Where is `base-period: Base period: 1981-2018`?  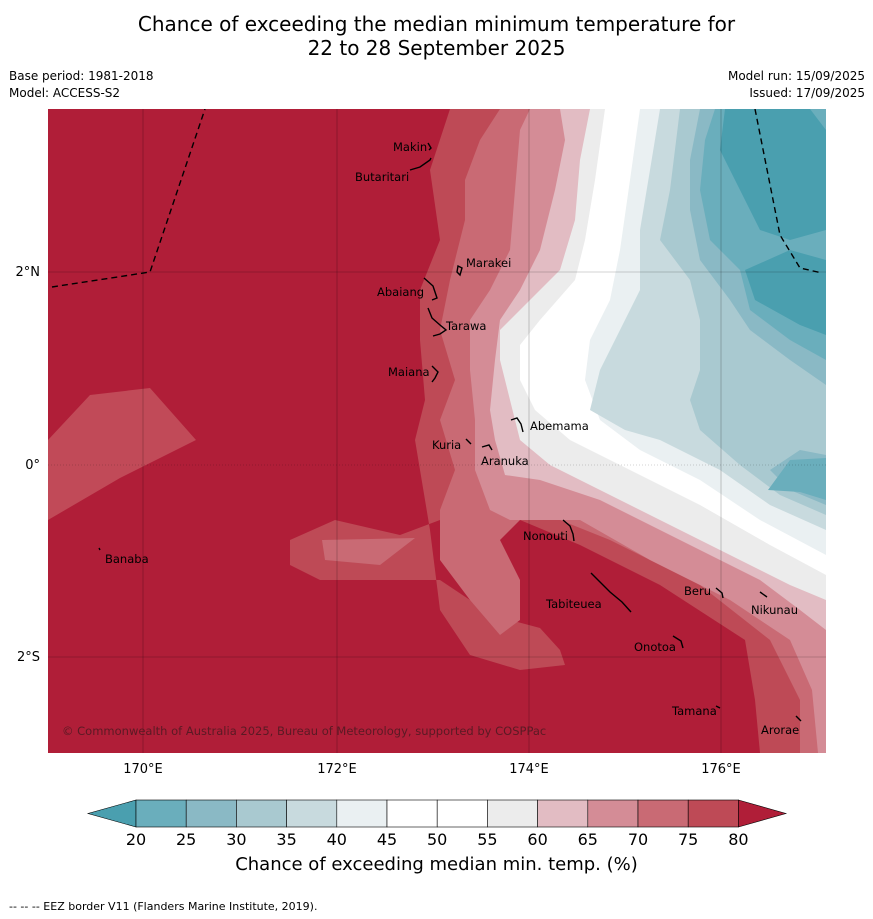 base-period: Base period: 1981-2018 is located at coordinates (81, 76).